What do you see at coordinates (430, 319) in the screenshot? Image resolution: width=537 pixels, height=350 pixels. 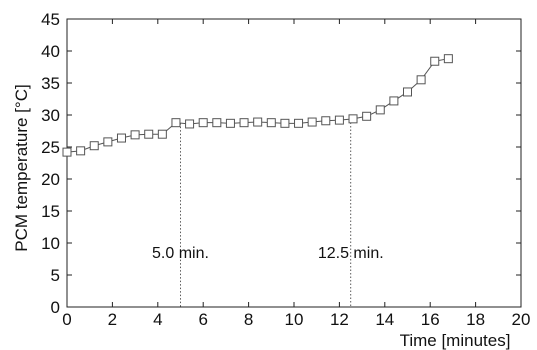 I see `x-tick-label: 16` at bounding box center [430, 319].